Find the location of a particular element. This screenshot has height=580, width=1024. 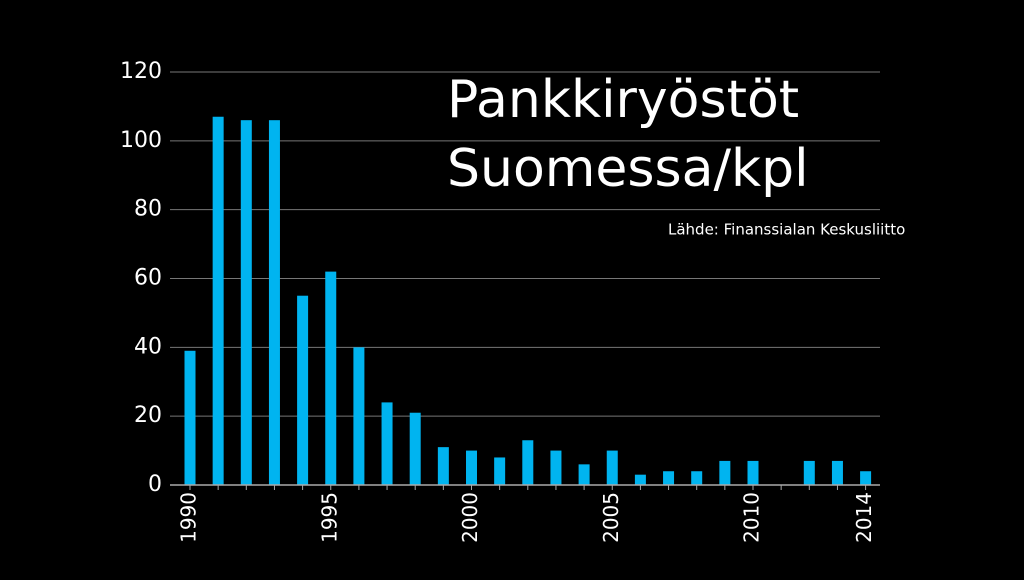

y-tick-label: 100 is located at coordinates (141, 140).